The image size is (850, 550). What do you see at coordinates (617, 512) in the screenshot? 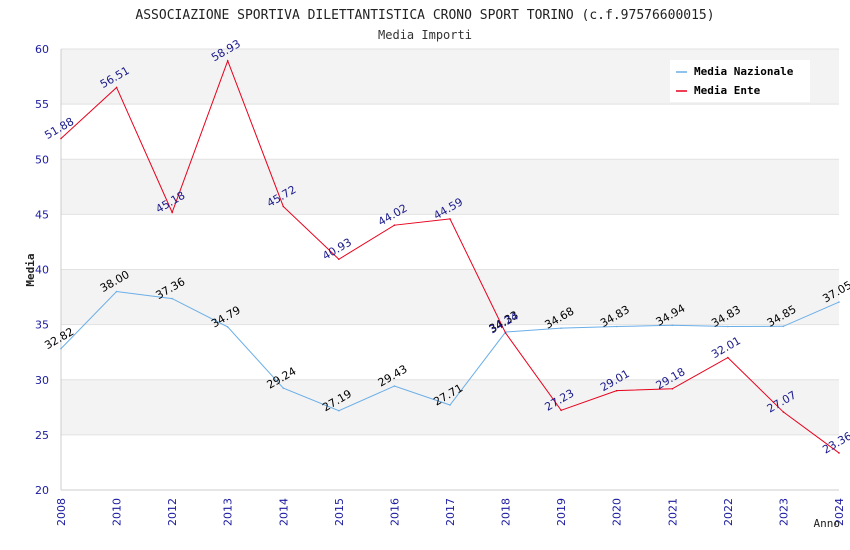
I see `x-tick-label: 2020` at bounding box center [617, 512].